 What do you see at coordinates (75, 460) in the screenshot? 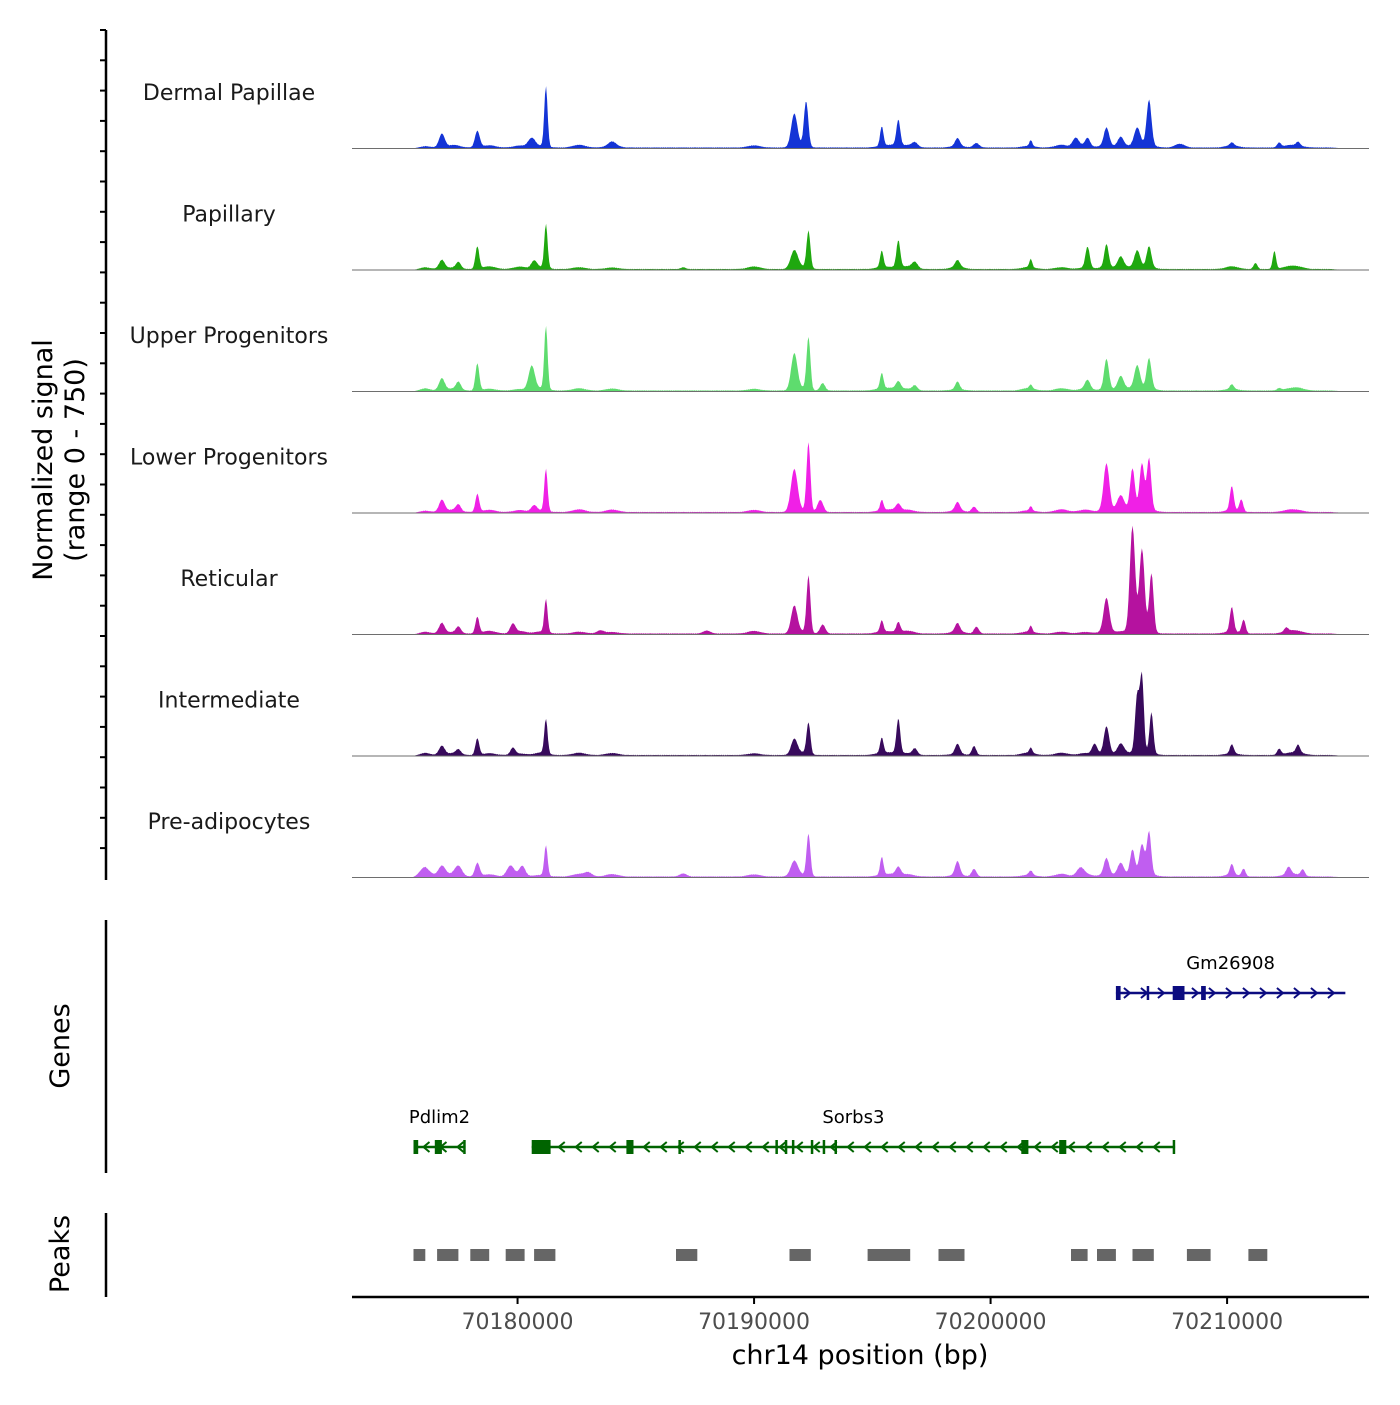
I see `y-axis-label-line2: (range 0 - 750)` at bounding box center [75, 460].